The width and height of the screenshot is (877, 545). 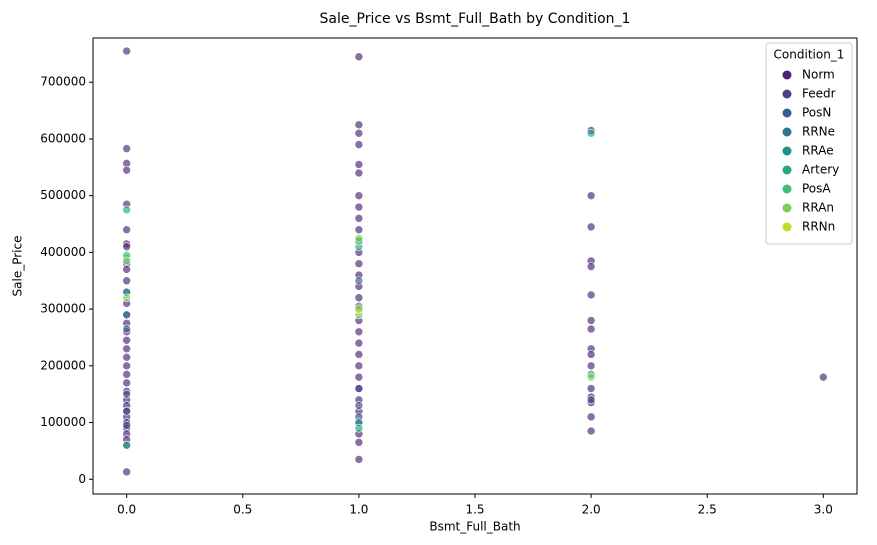 What do you see at coordinates (242, 510) in the screenshot?
I see `x-tick-label: 0.5` at bounding box center [242, 510].